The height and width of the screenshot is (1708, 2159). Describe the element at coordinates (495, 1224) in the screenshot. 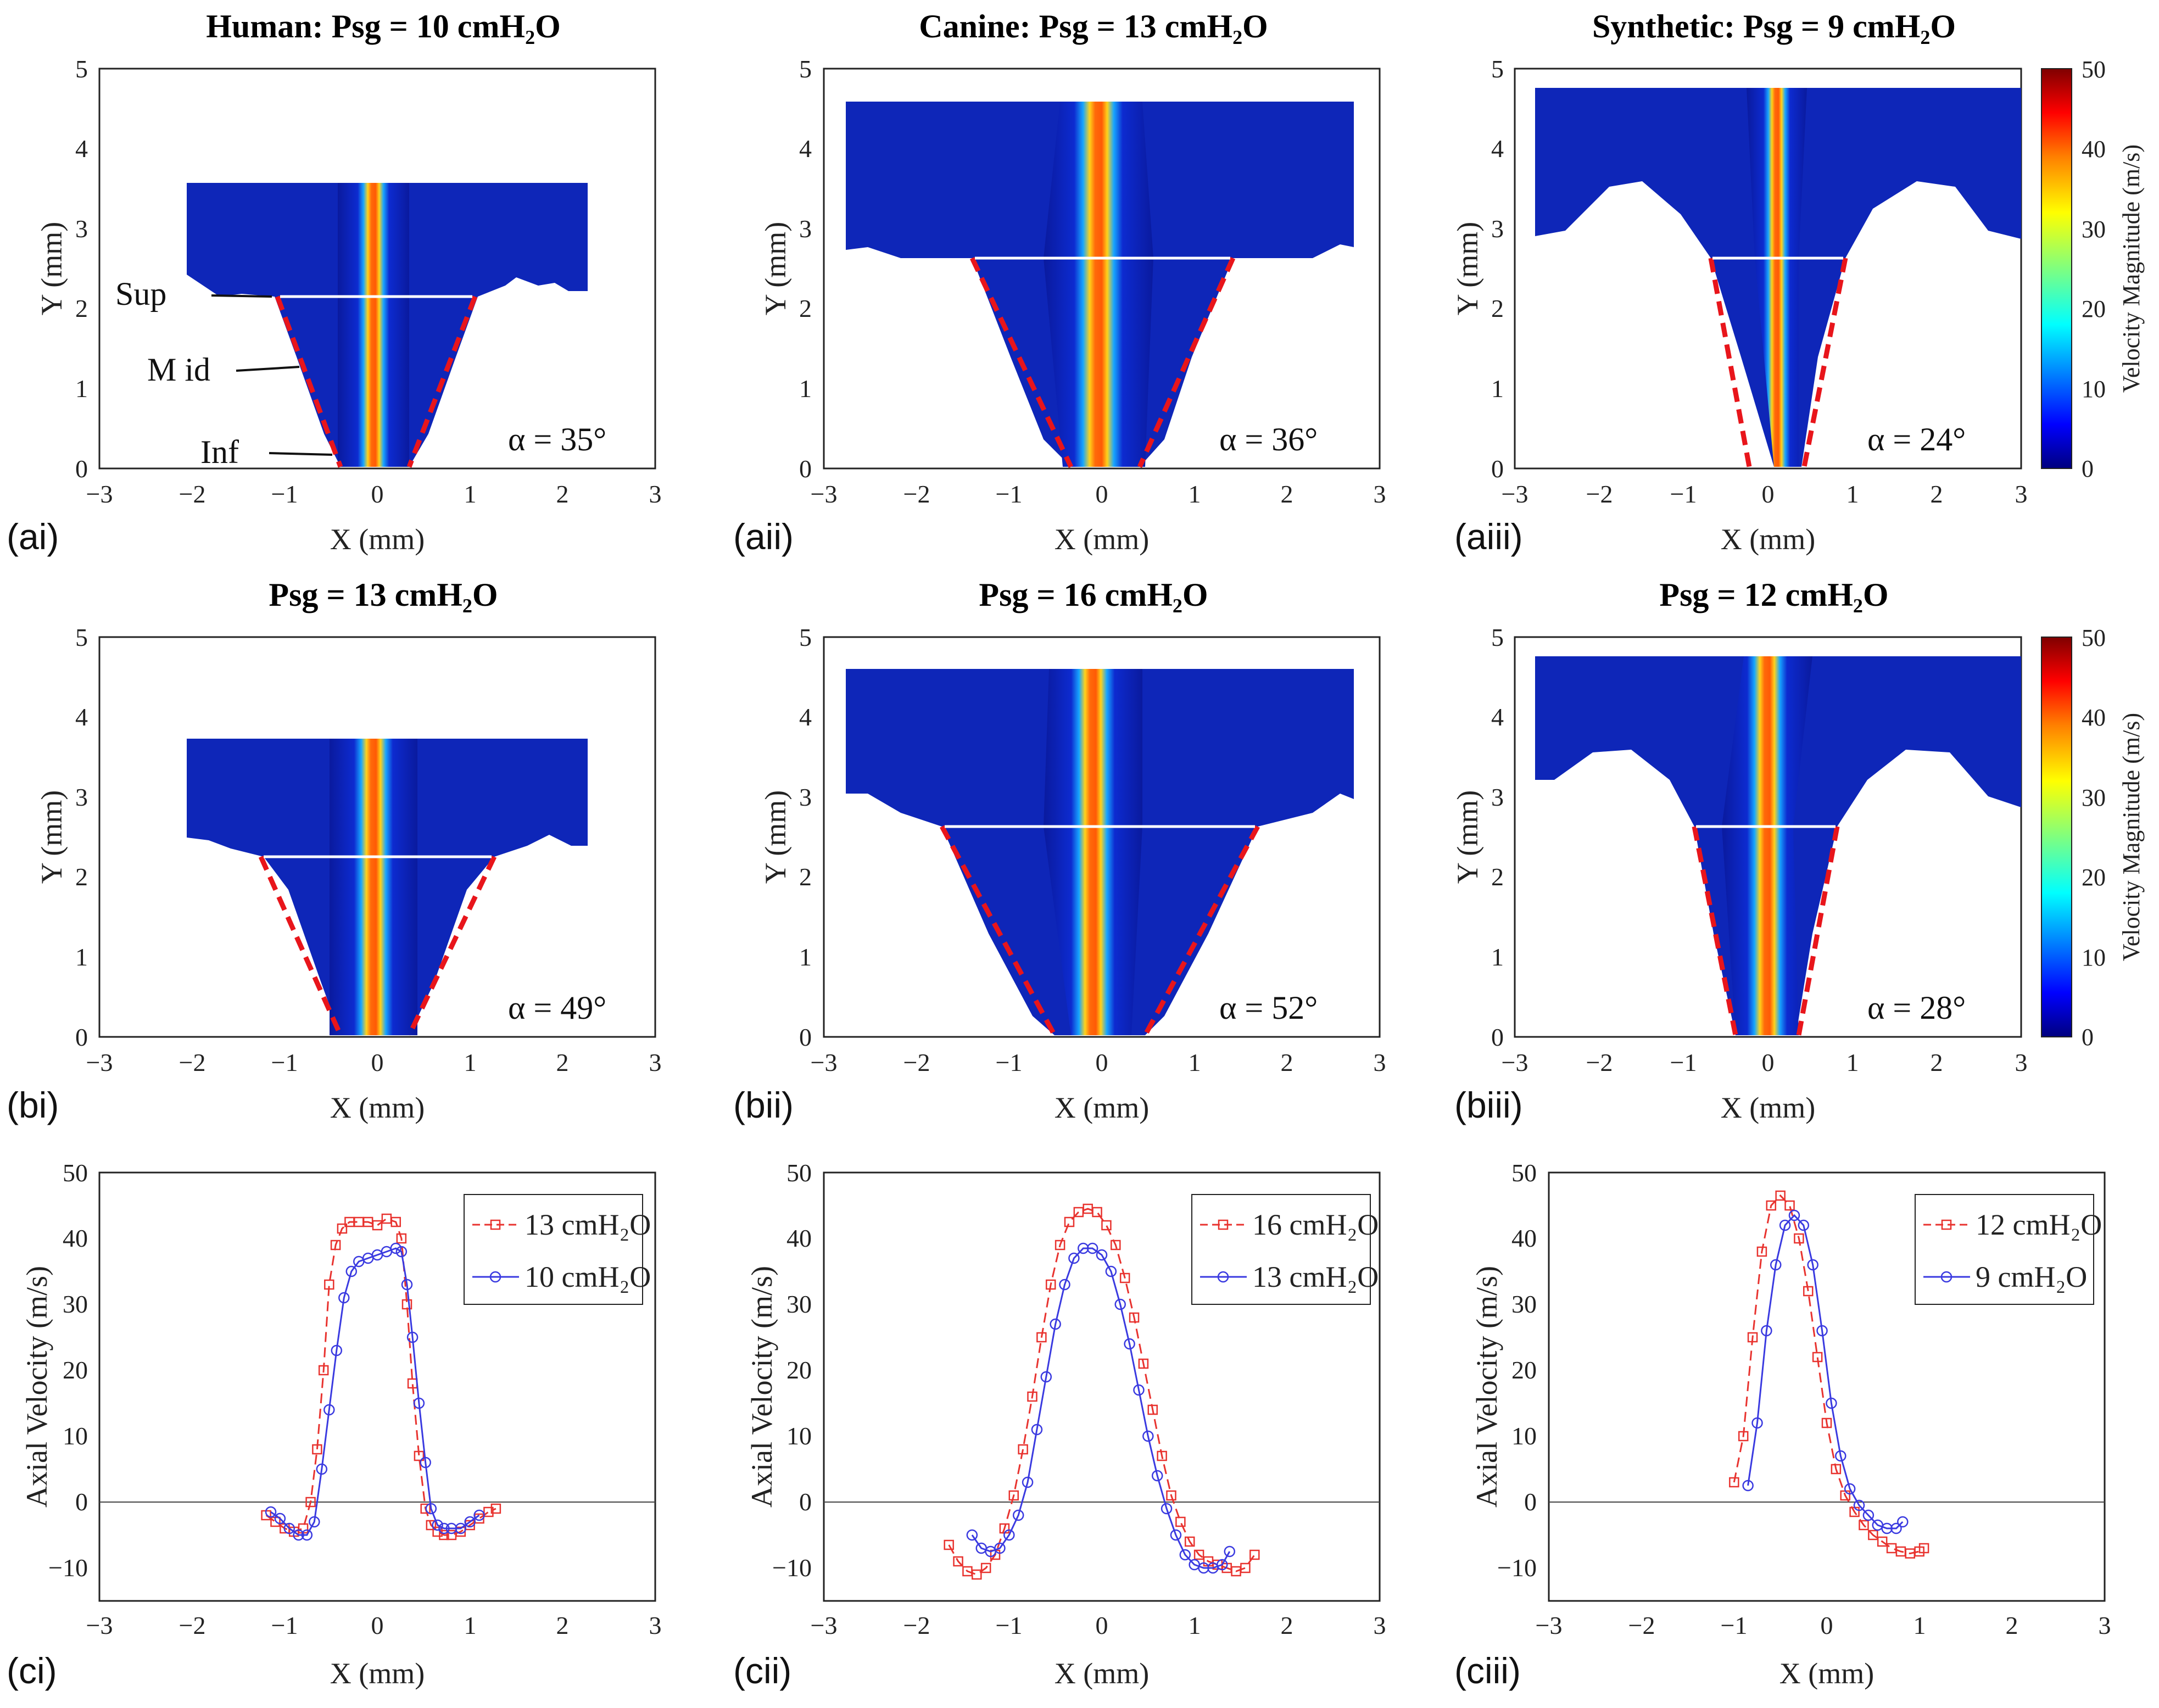

I see `legend-marker-square` at that location.